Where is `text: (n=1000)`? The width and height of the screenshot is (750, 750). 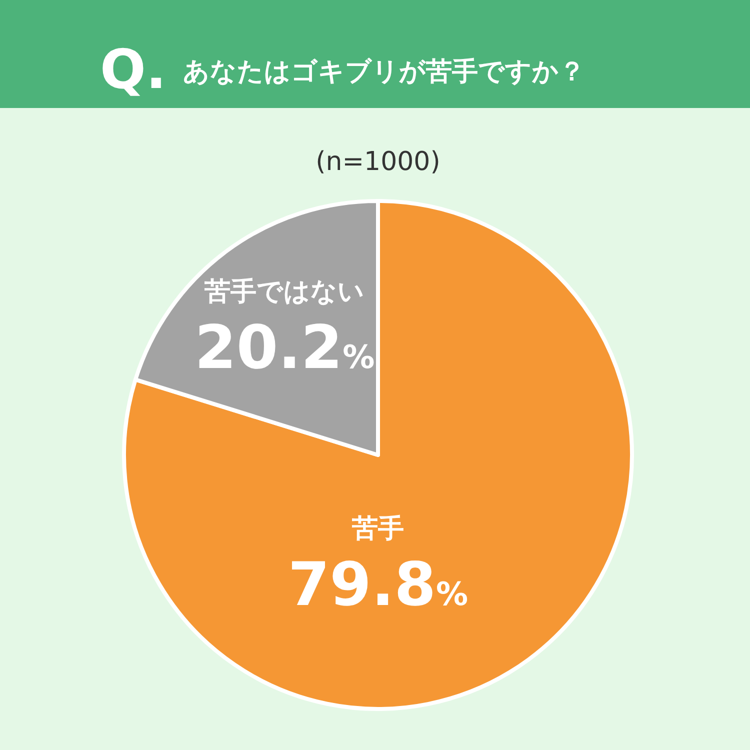
text: (n=1000) is located at coordinates (378, 162).